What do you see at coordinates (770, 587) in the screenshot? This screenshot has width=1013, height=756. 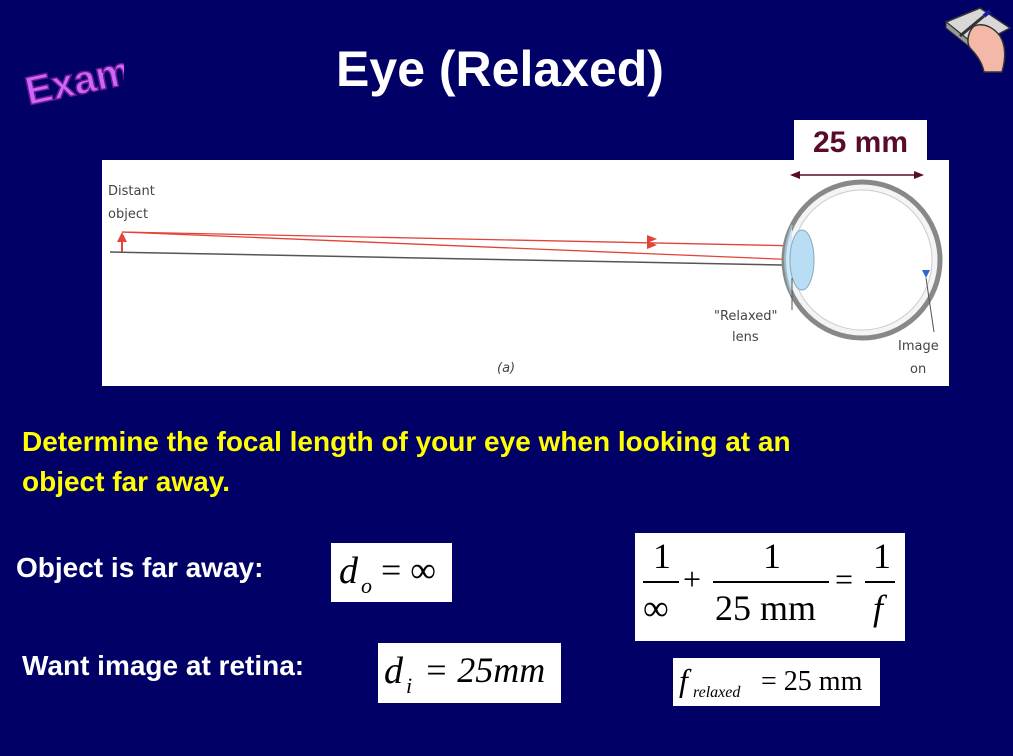 I see `lens-equation: 1 ∞ + 1 25 mm = 1 f` at bounding box center [770, 587].